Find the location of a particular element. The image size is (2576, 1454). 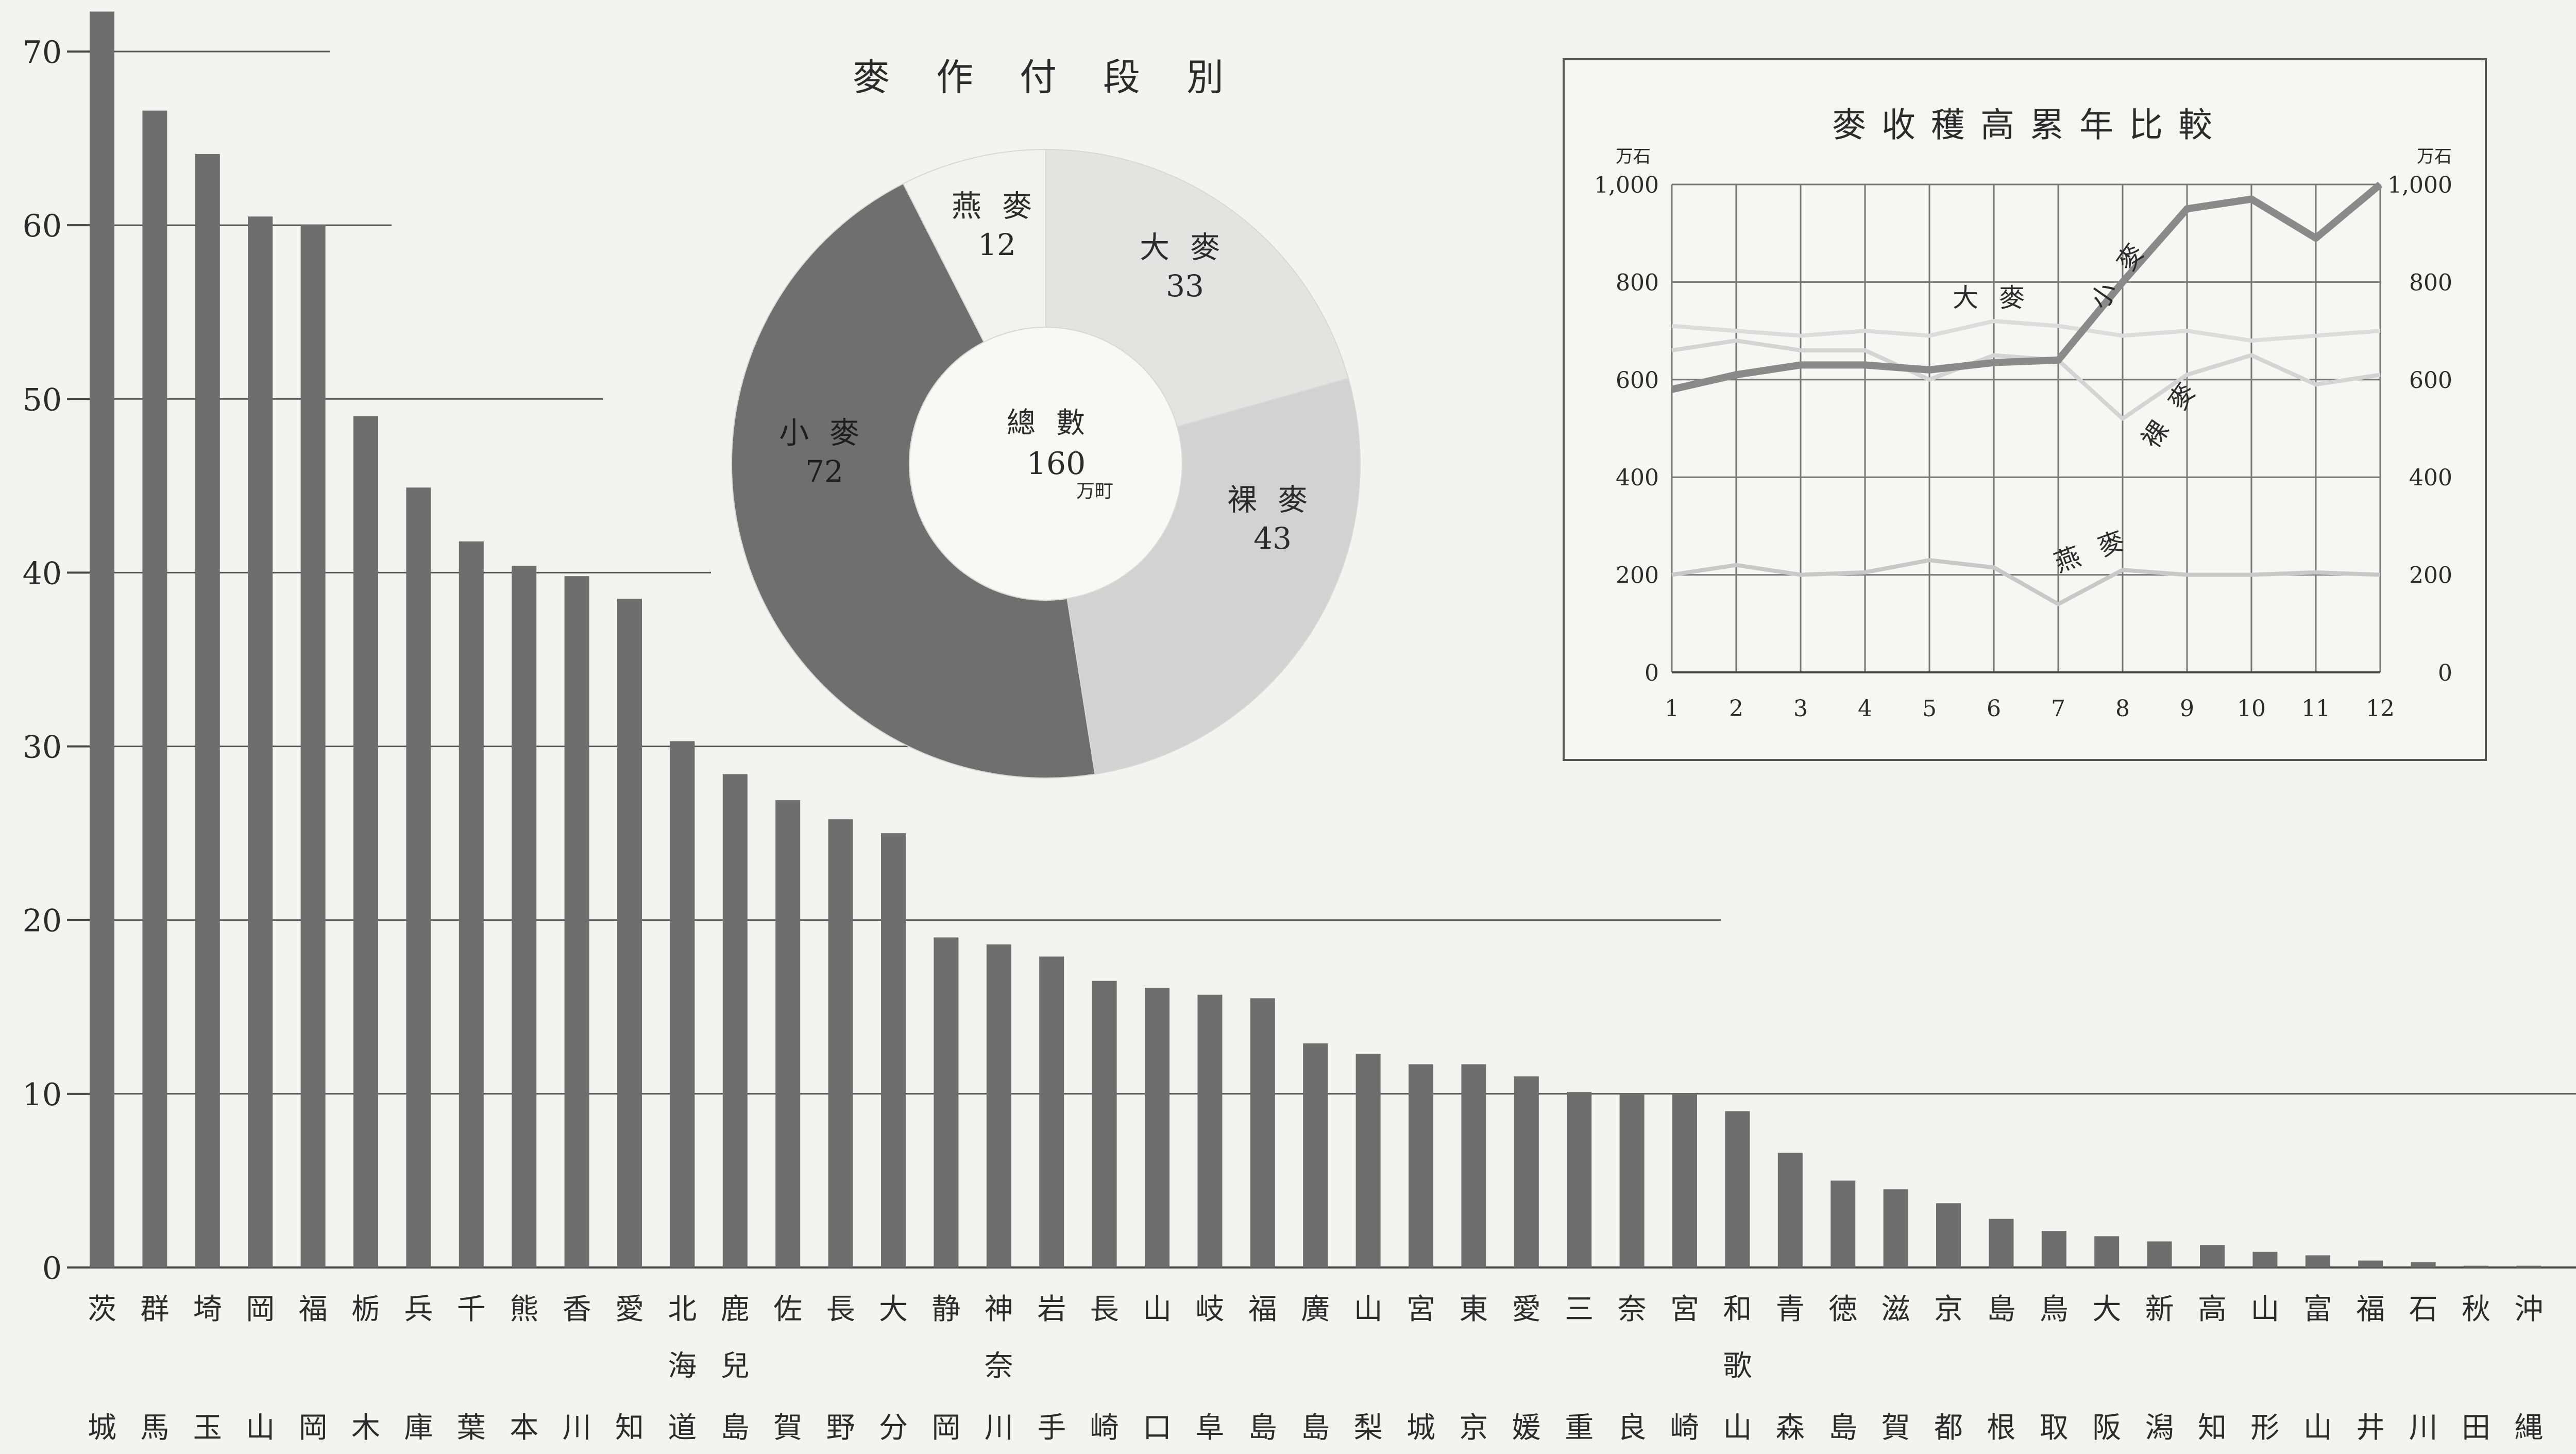

y-tick-label-left: 200 is located at coordinates (1637, 576).